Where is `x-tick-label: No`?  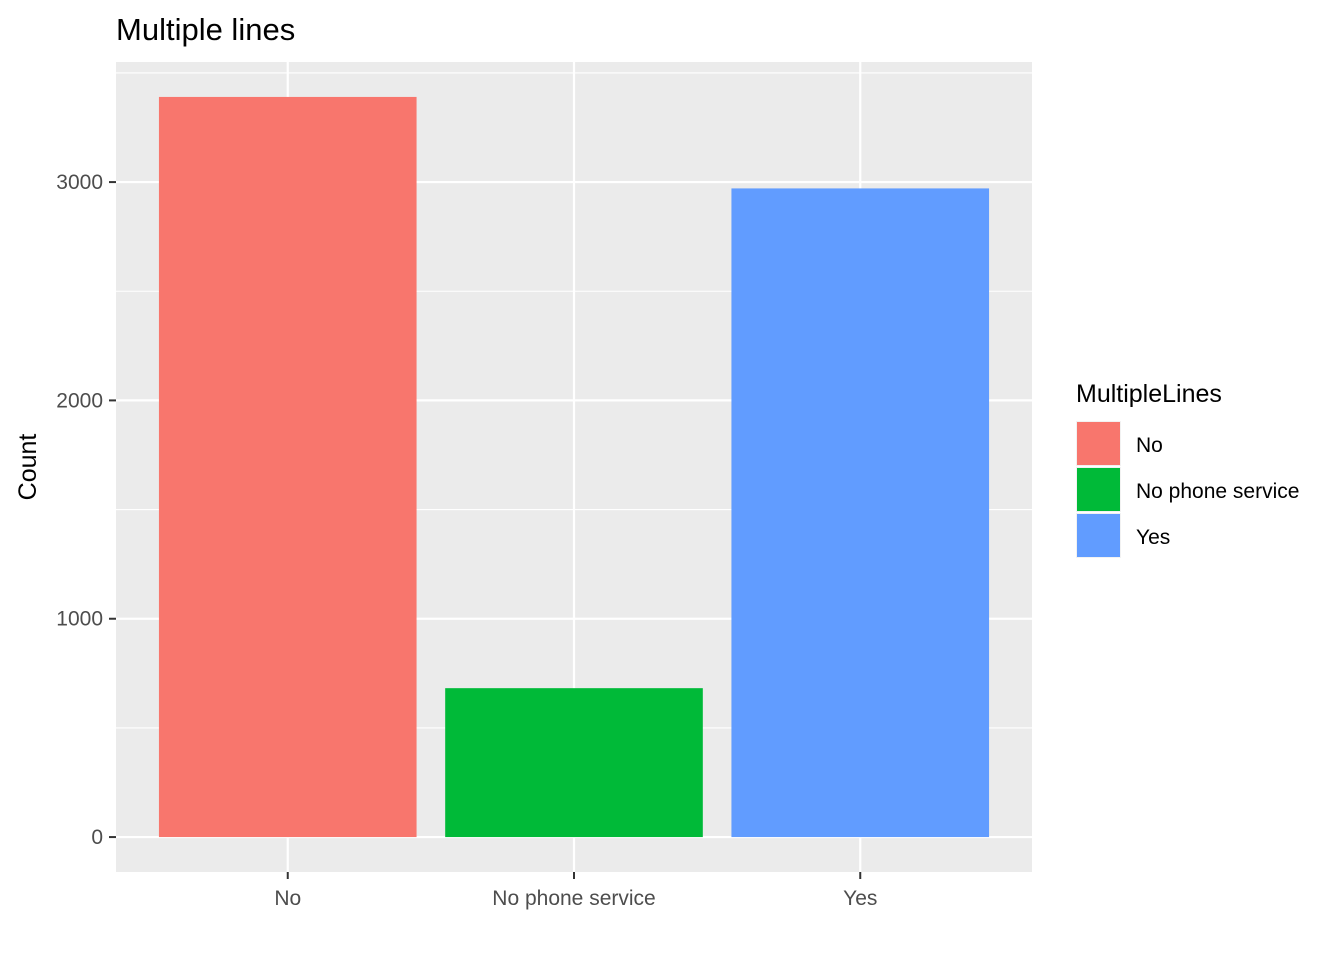 x-tick-label: No is located at coordinates (287, 898).